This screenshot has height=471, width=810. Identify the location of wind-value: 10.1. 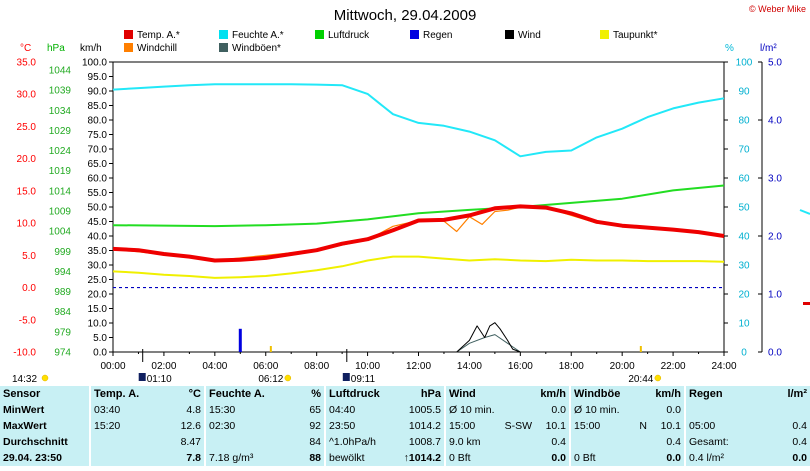
(552, 426).